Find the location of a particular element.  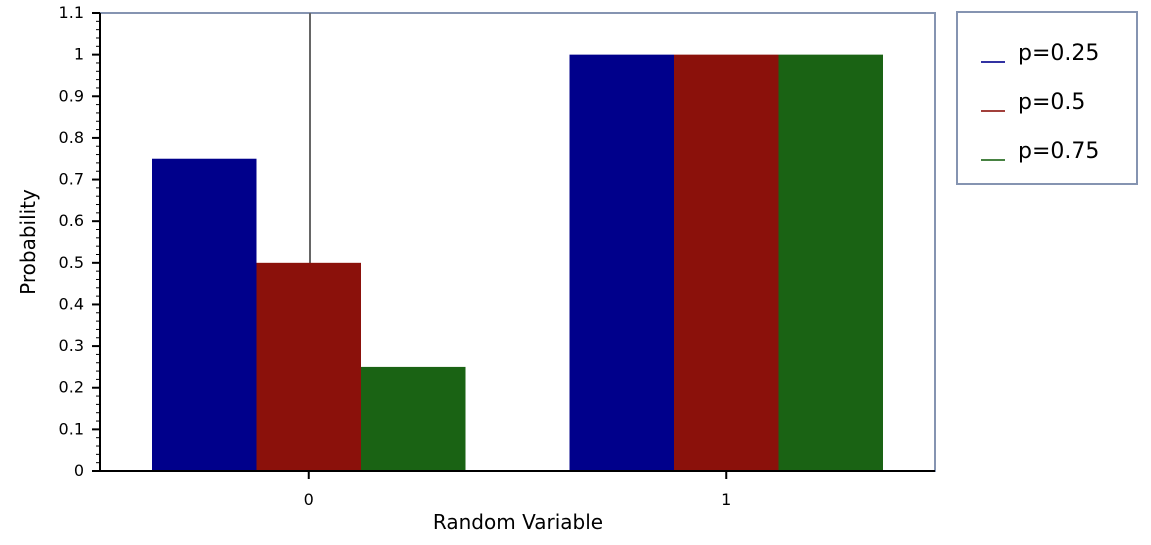

x-tick-label: 1 is located at coordinates (726, 499).